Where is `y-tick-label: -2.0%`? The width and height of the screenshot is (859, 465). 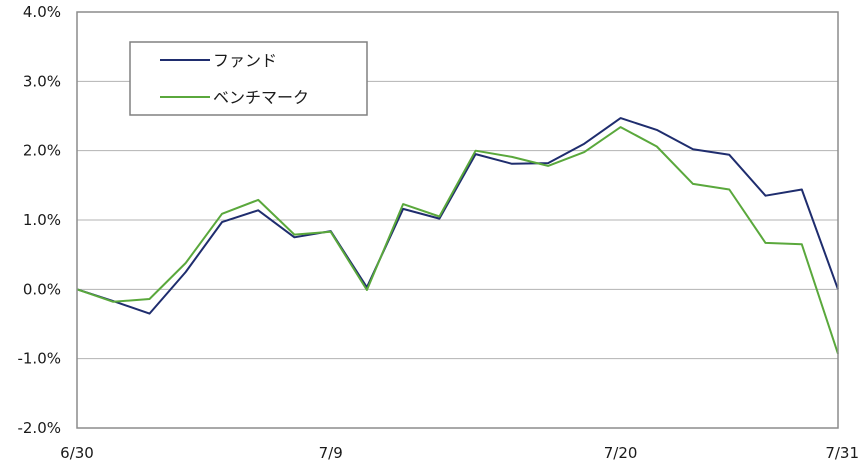 y-tick-label: -2.0% is located at coordinates (39, 428).